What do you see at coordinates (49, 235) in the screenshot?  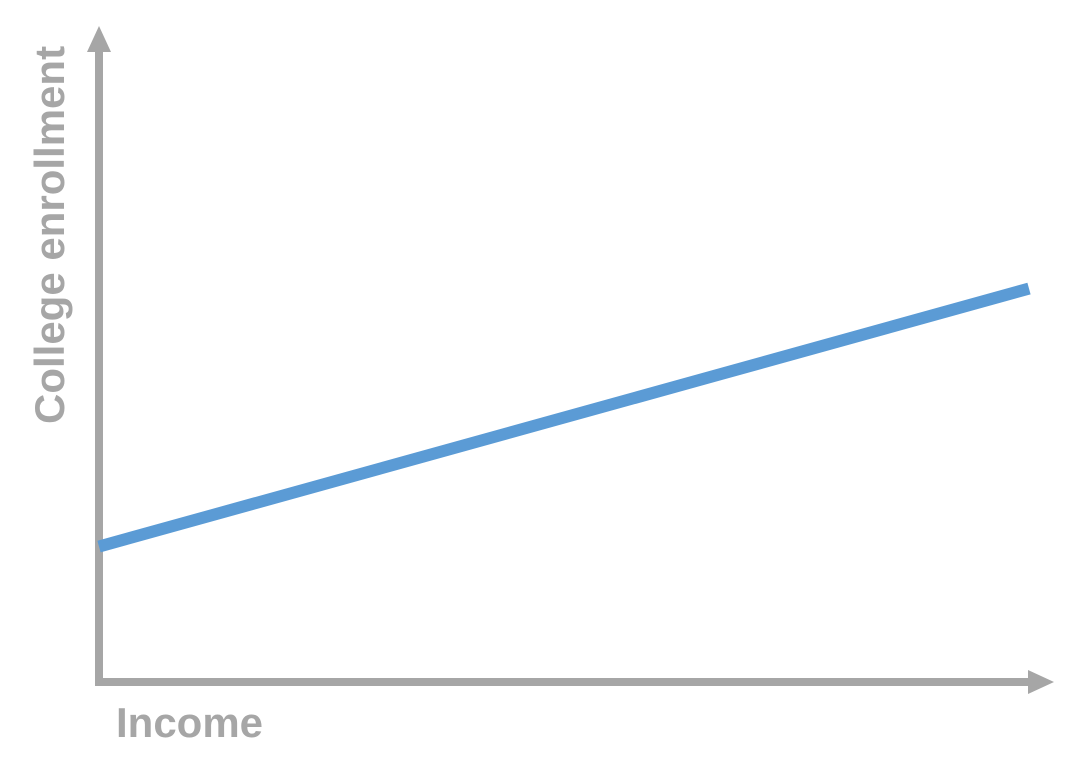 I see `y-axis-title: College enrollment` at bounding box center [49, 235].